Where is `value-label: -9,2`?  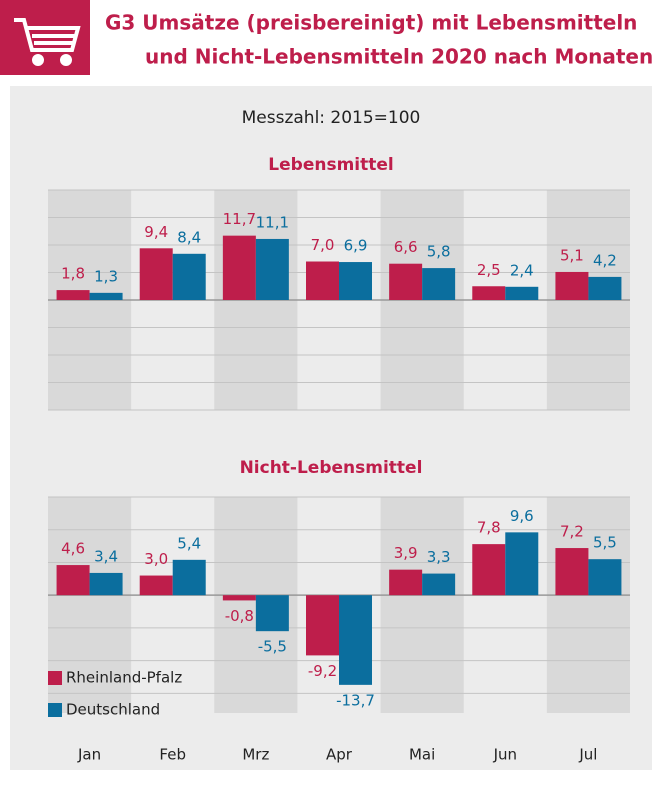
value-label: -9,2 is located at coordinates (322, 671).